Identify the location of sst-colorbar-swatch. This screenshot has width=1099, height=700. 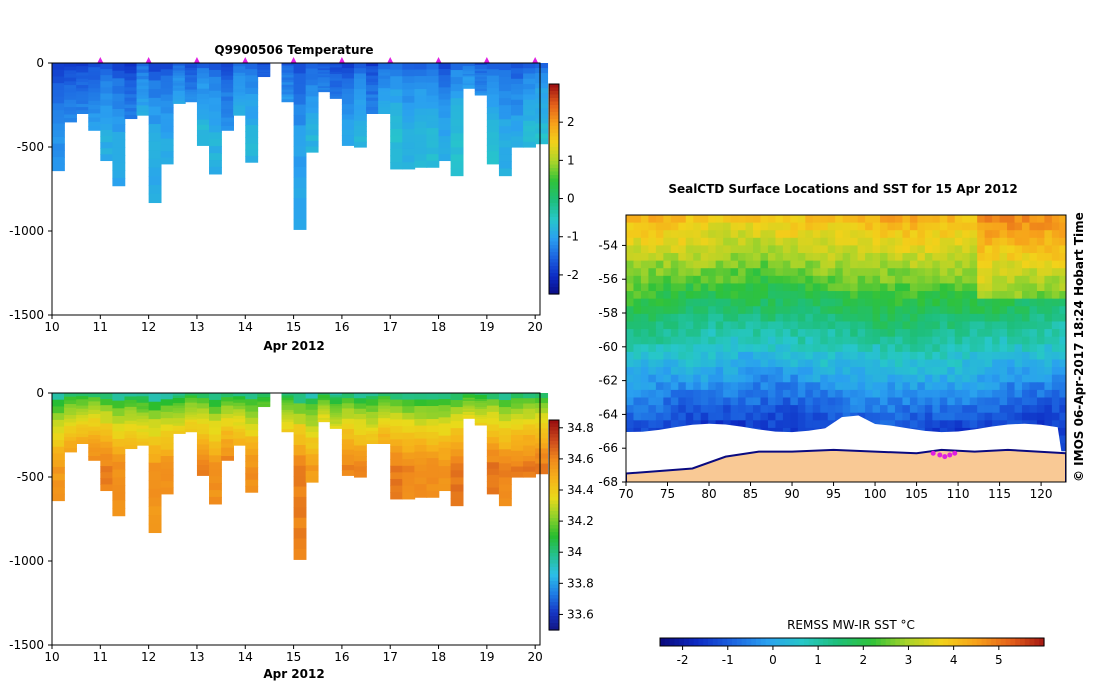
(715, 642).